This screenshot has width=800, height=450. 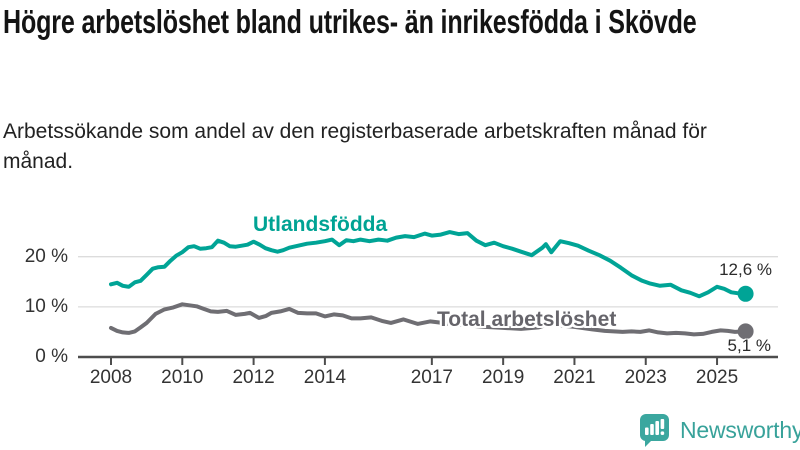 I want to click on y-axis-tick-label: 0 %, so click(x=51, y=356).